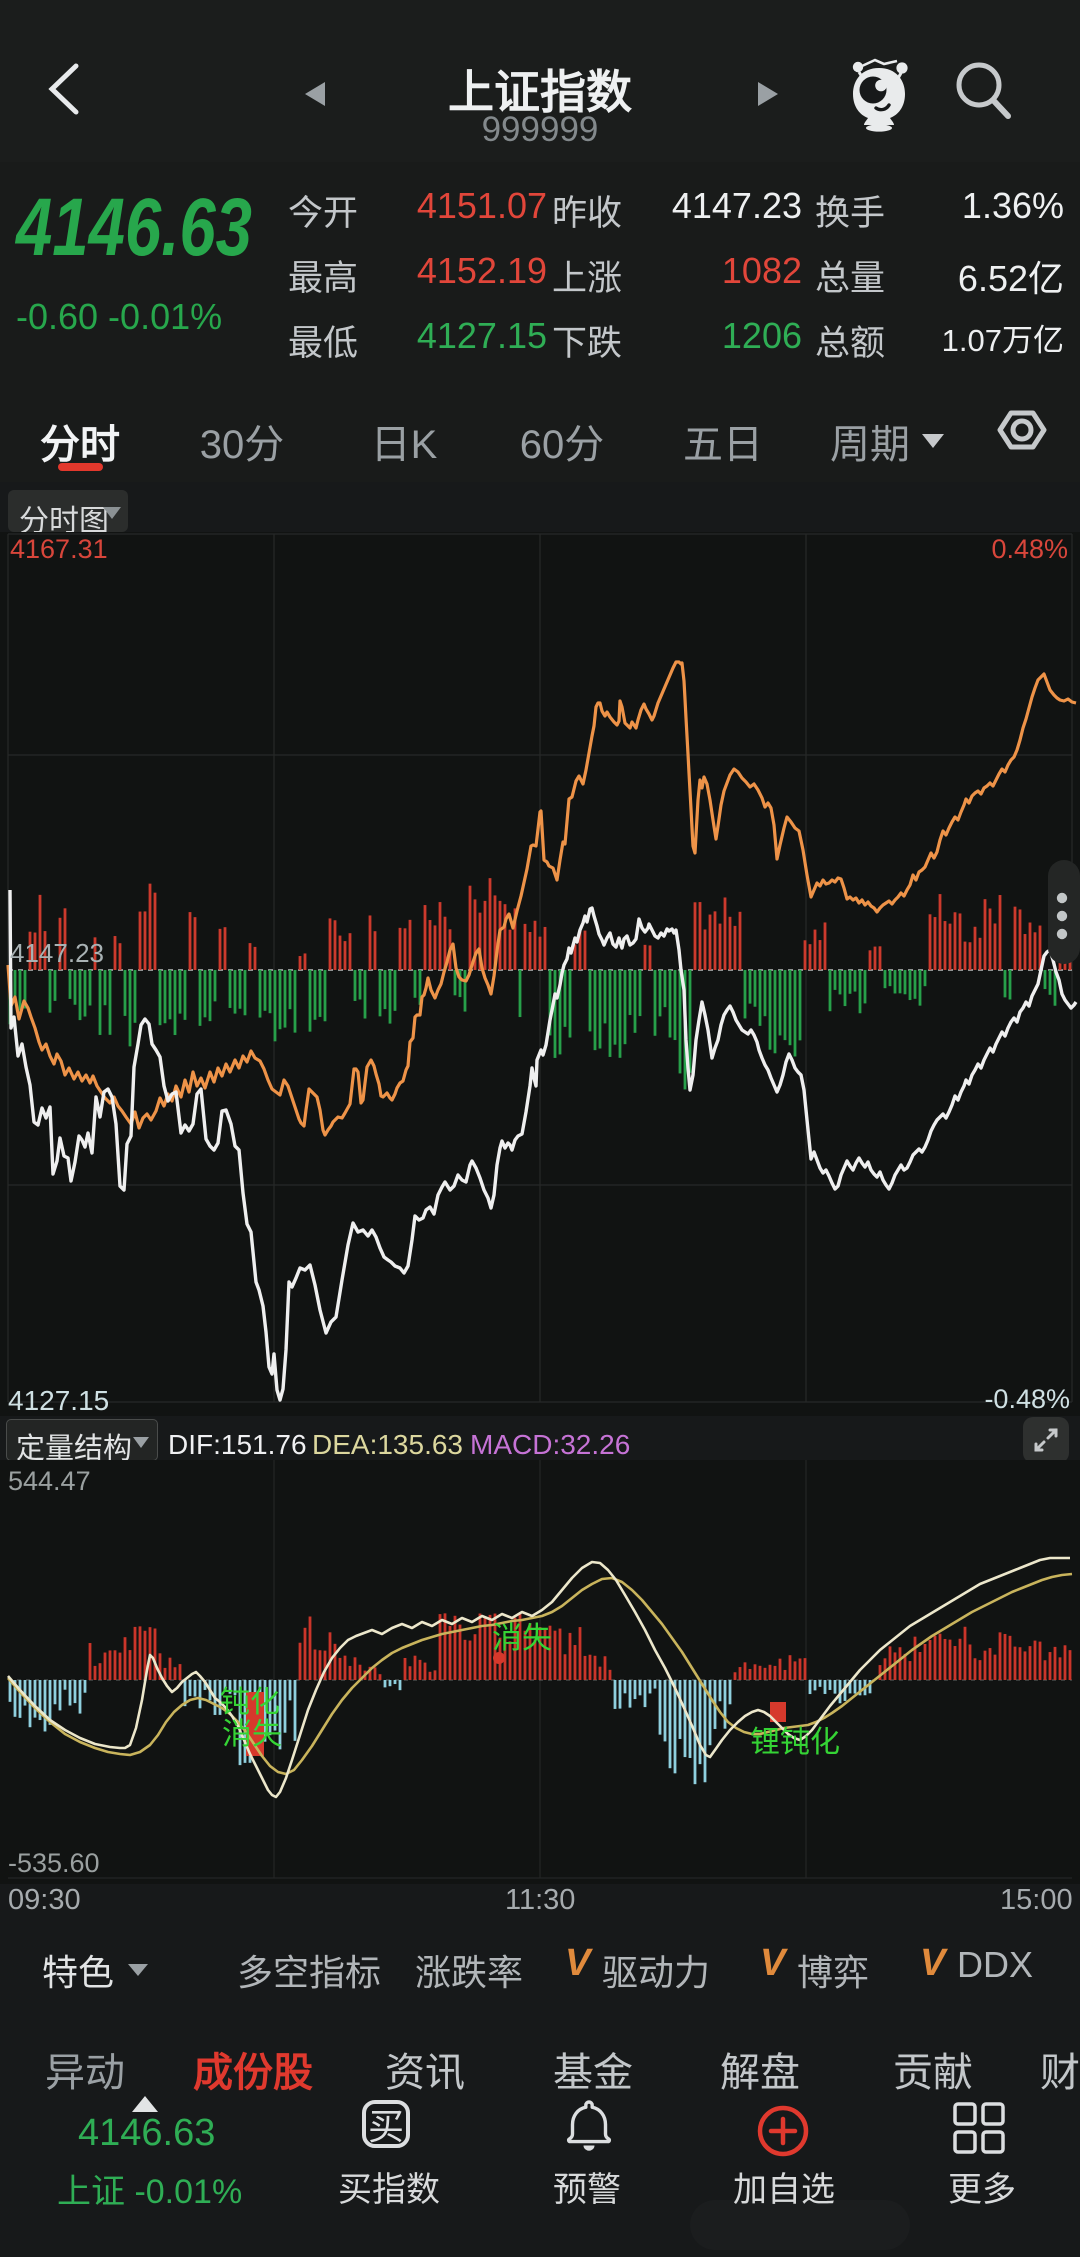 This screenshot has width=1080, height=2257. What do you see at coordinates (1029, 549) in the screenshot?
I see `svg-text: 0.48%` at bounding box center [1029, 549].